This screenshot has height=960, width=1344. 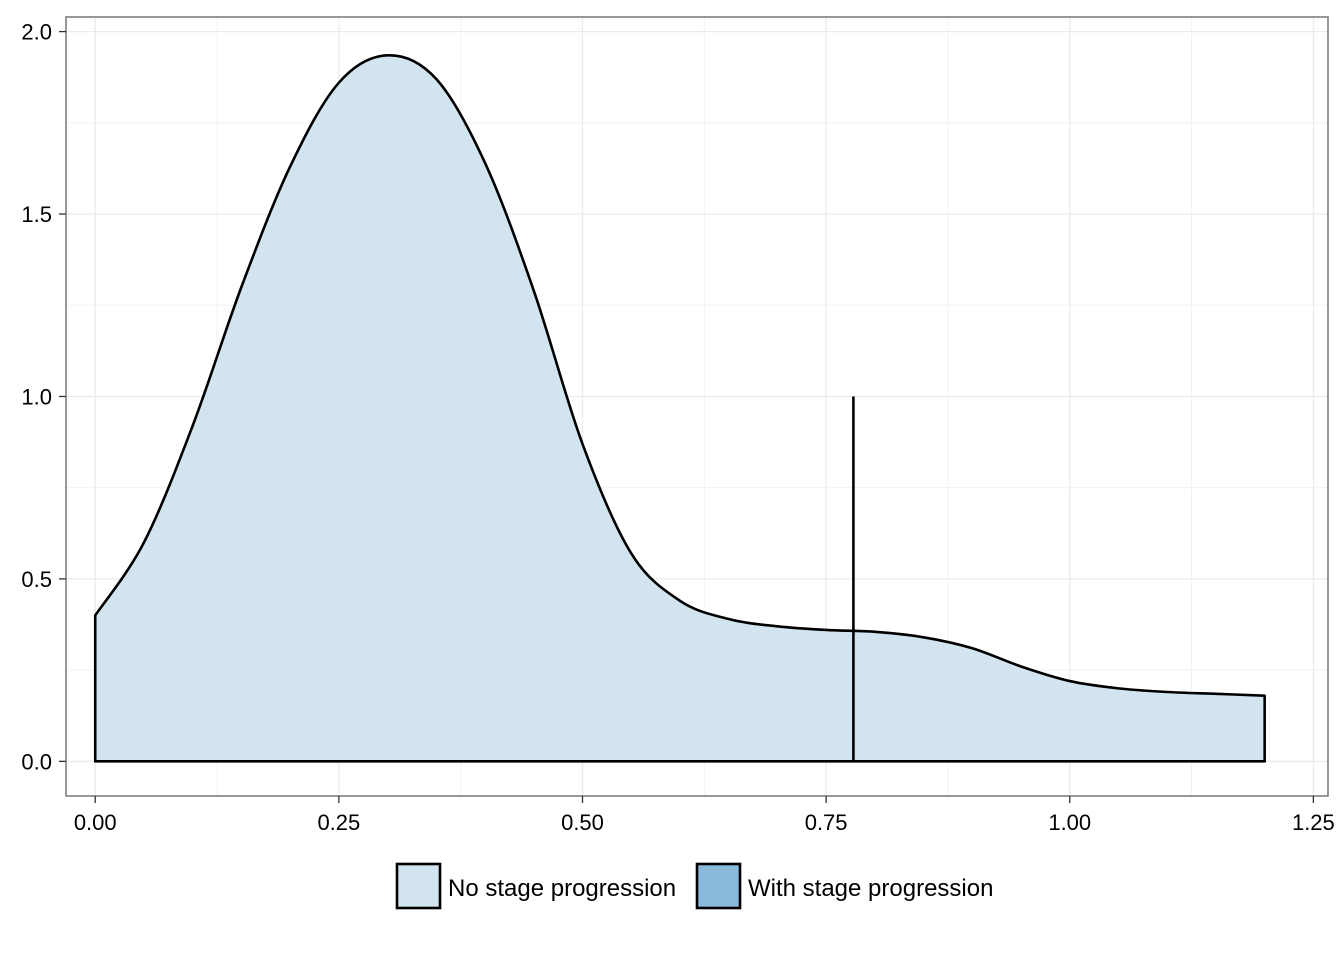 What do you see at coordinates (870, 888) in the screenshot?
I see `legend-label-with-progression: With stage progression` at bounding box center [870, 888].